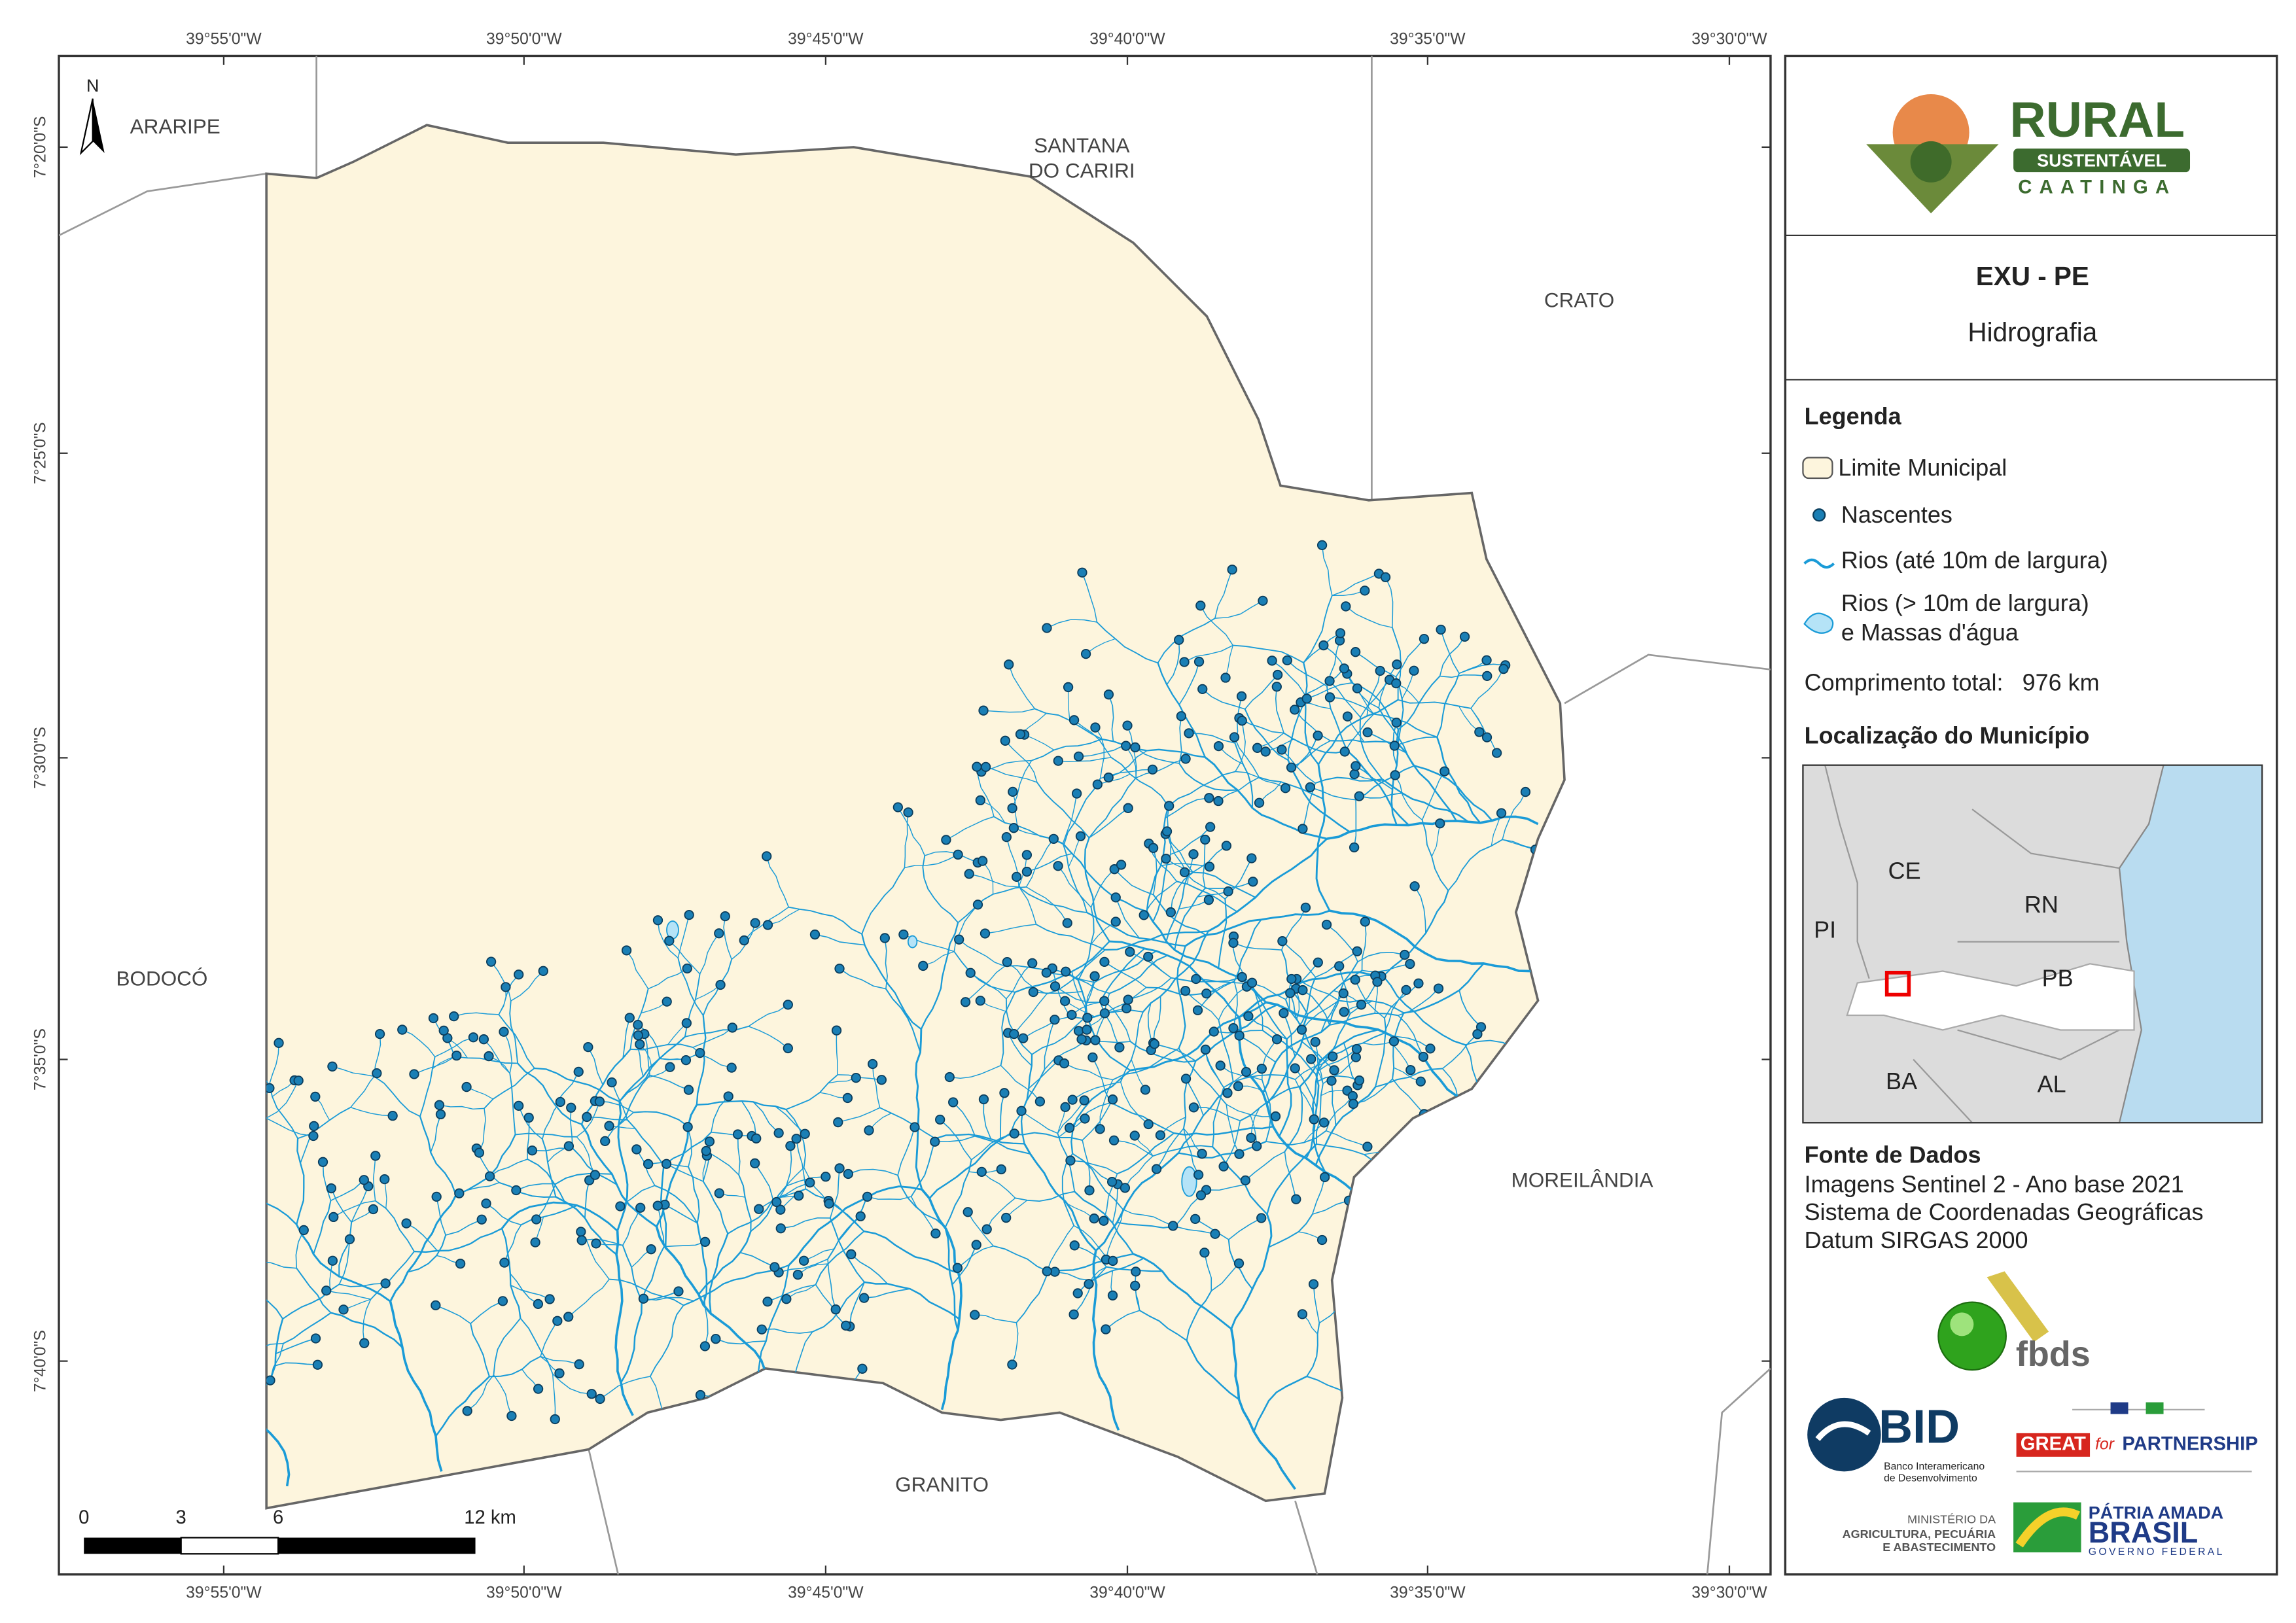  I want to click on logo-shape, so click(1962, 1324).